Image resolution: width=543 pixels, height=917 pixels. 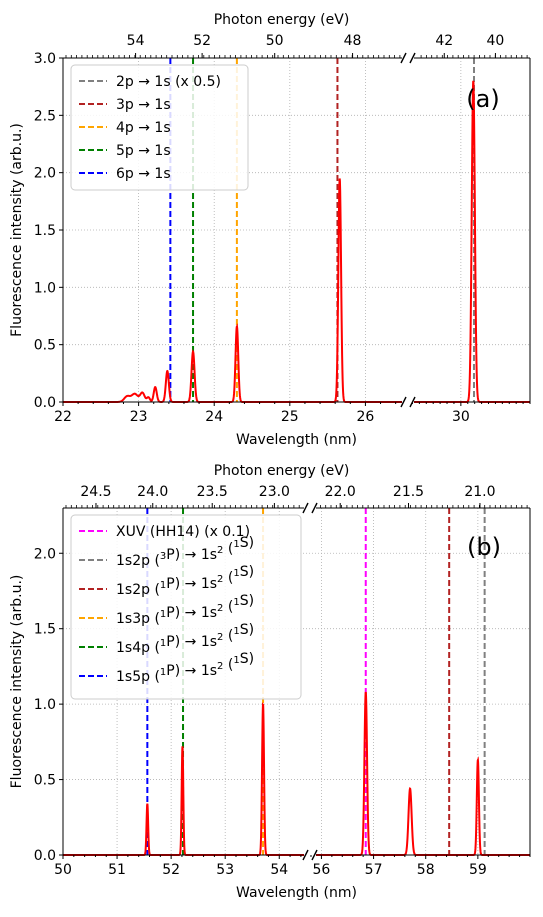 I want to click on x-tick-label: 22, so click(x=63, y=417).